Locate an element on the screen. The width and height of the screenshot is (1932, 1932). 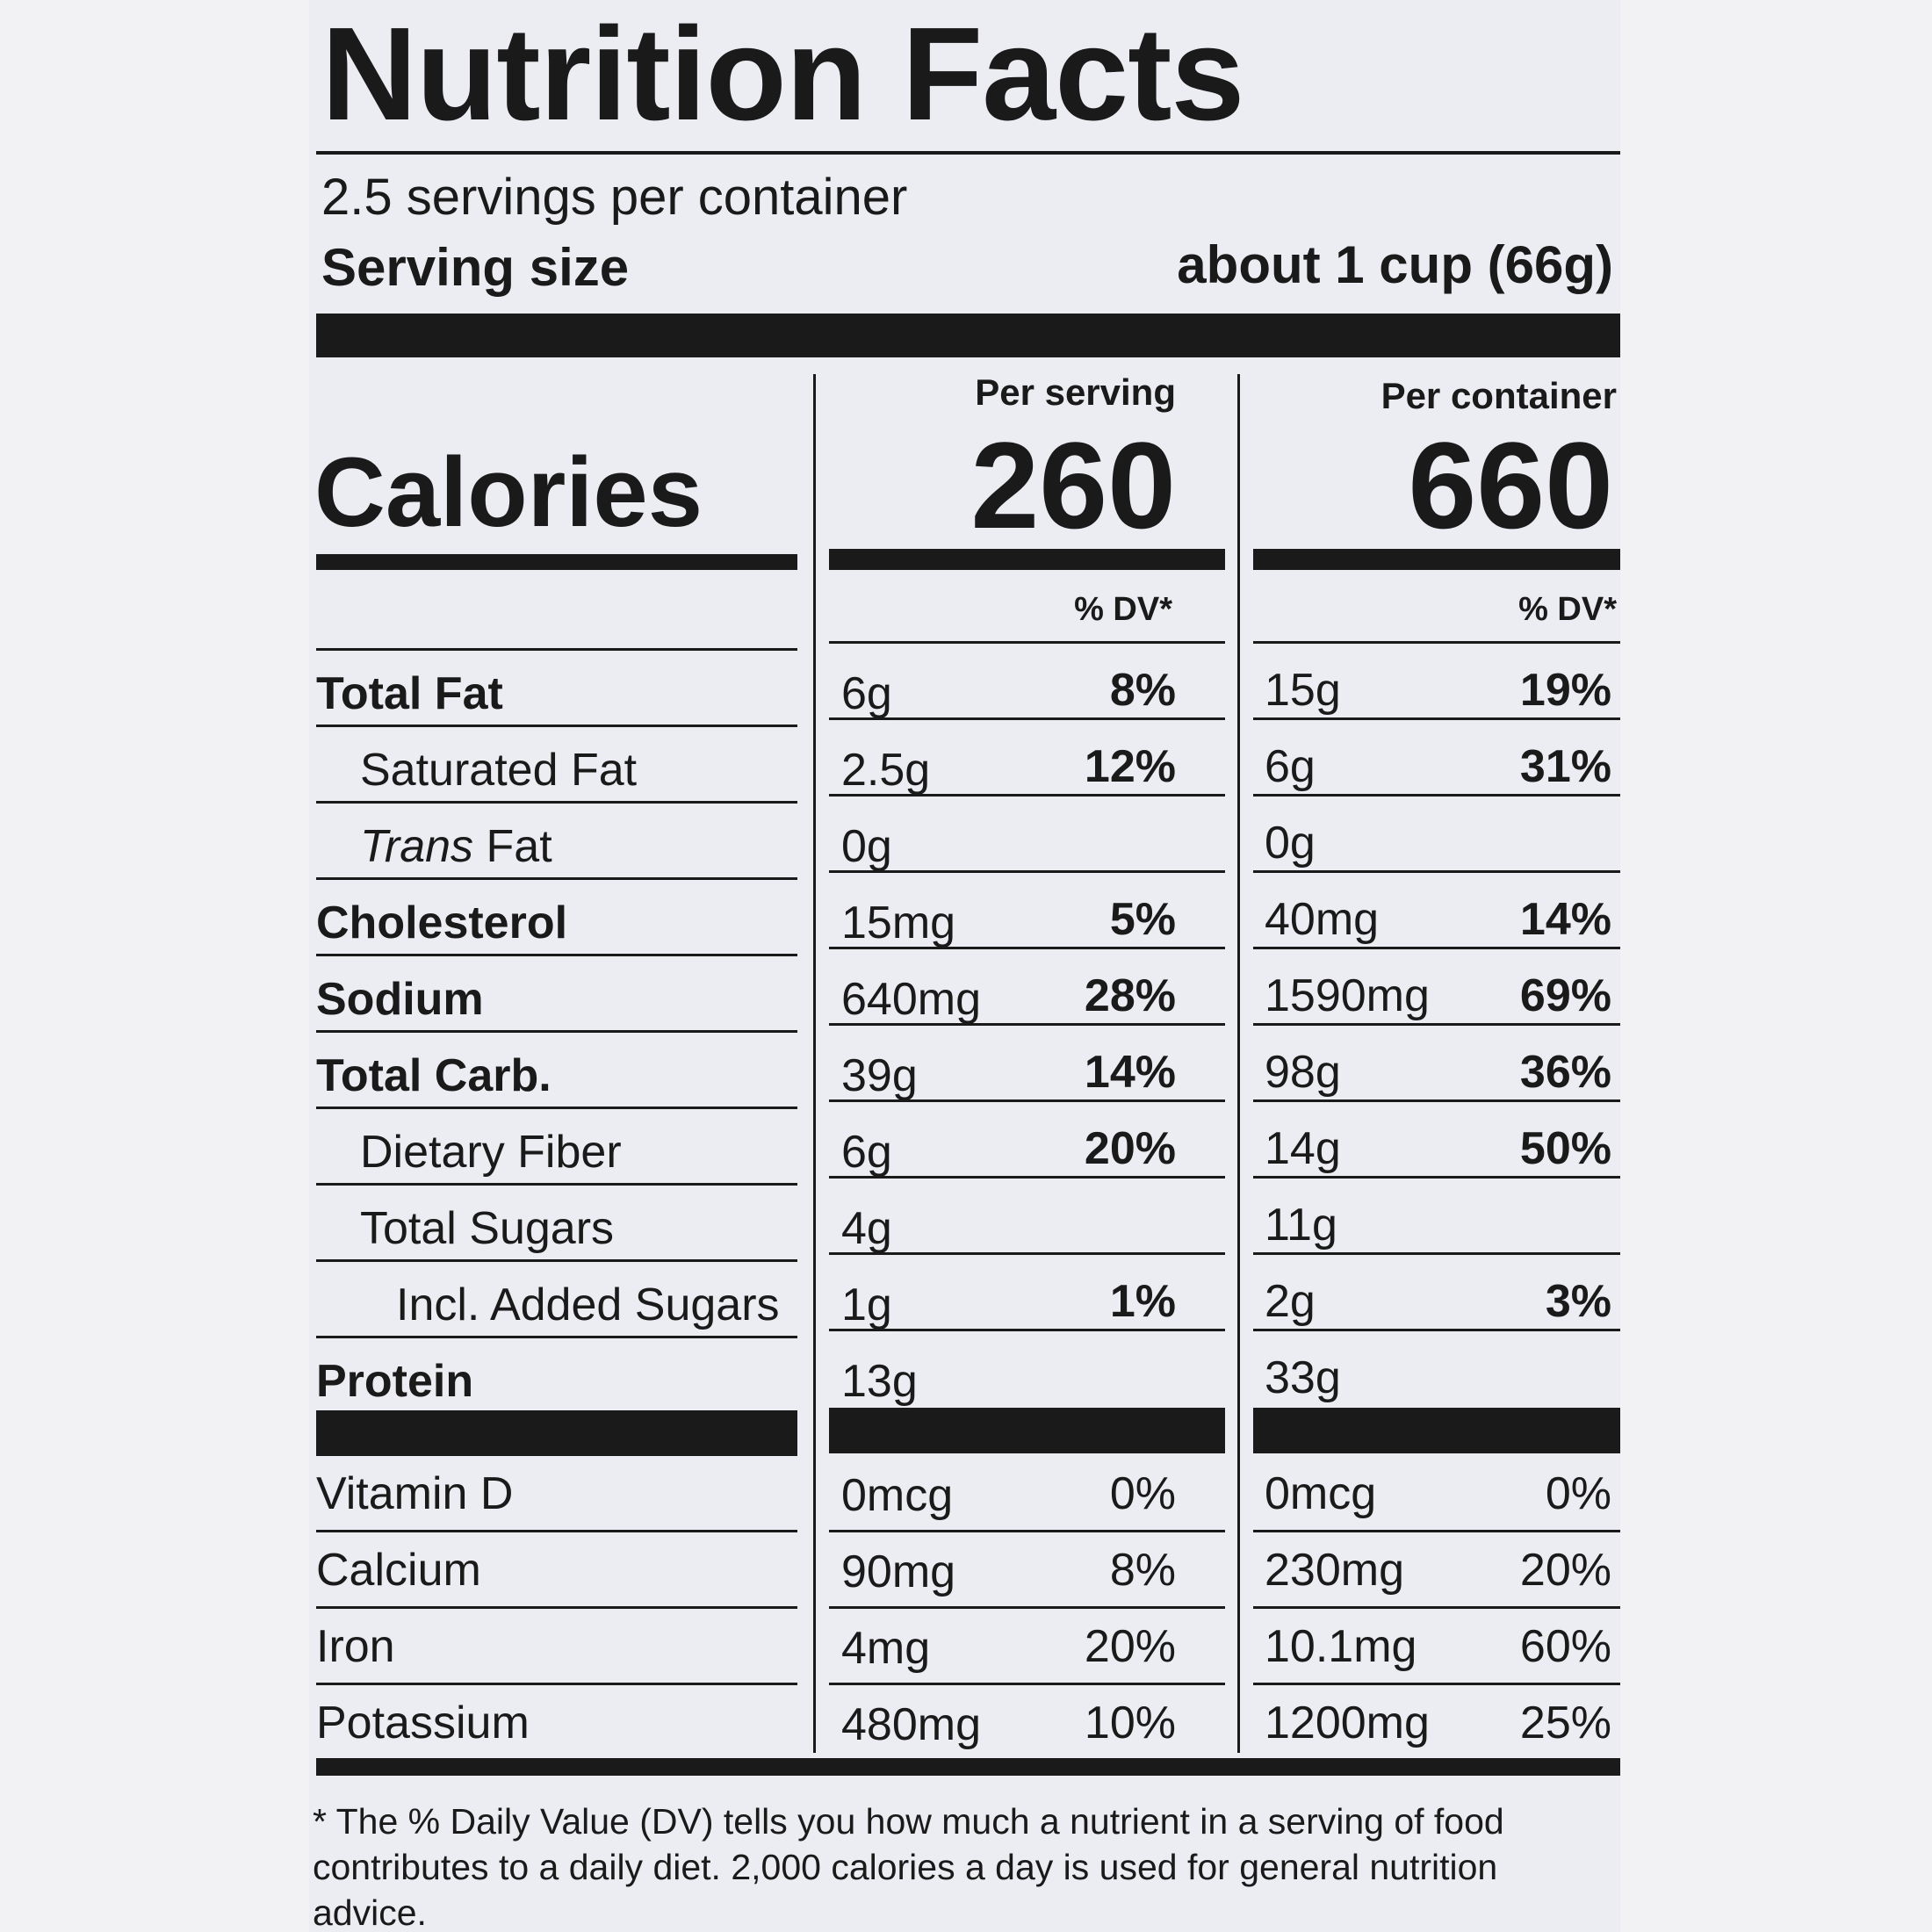
dv-header-serving: % DV* is located at coordinates (1123, 610).